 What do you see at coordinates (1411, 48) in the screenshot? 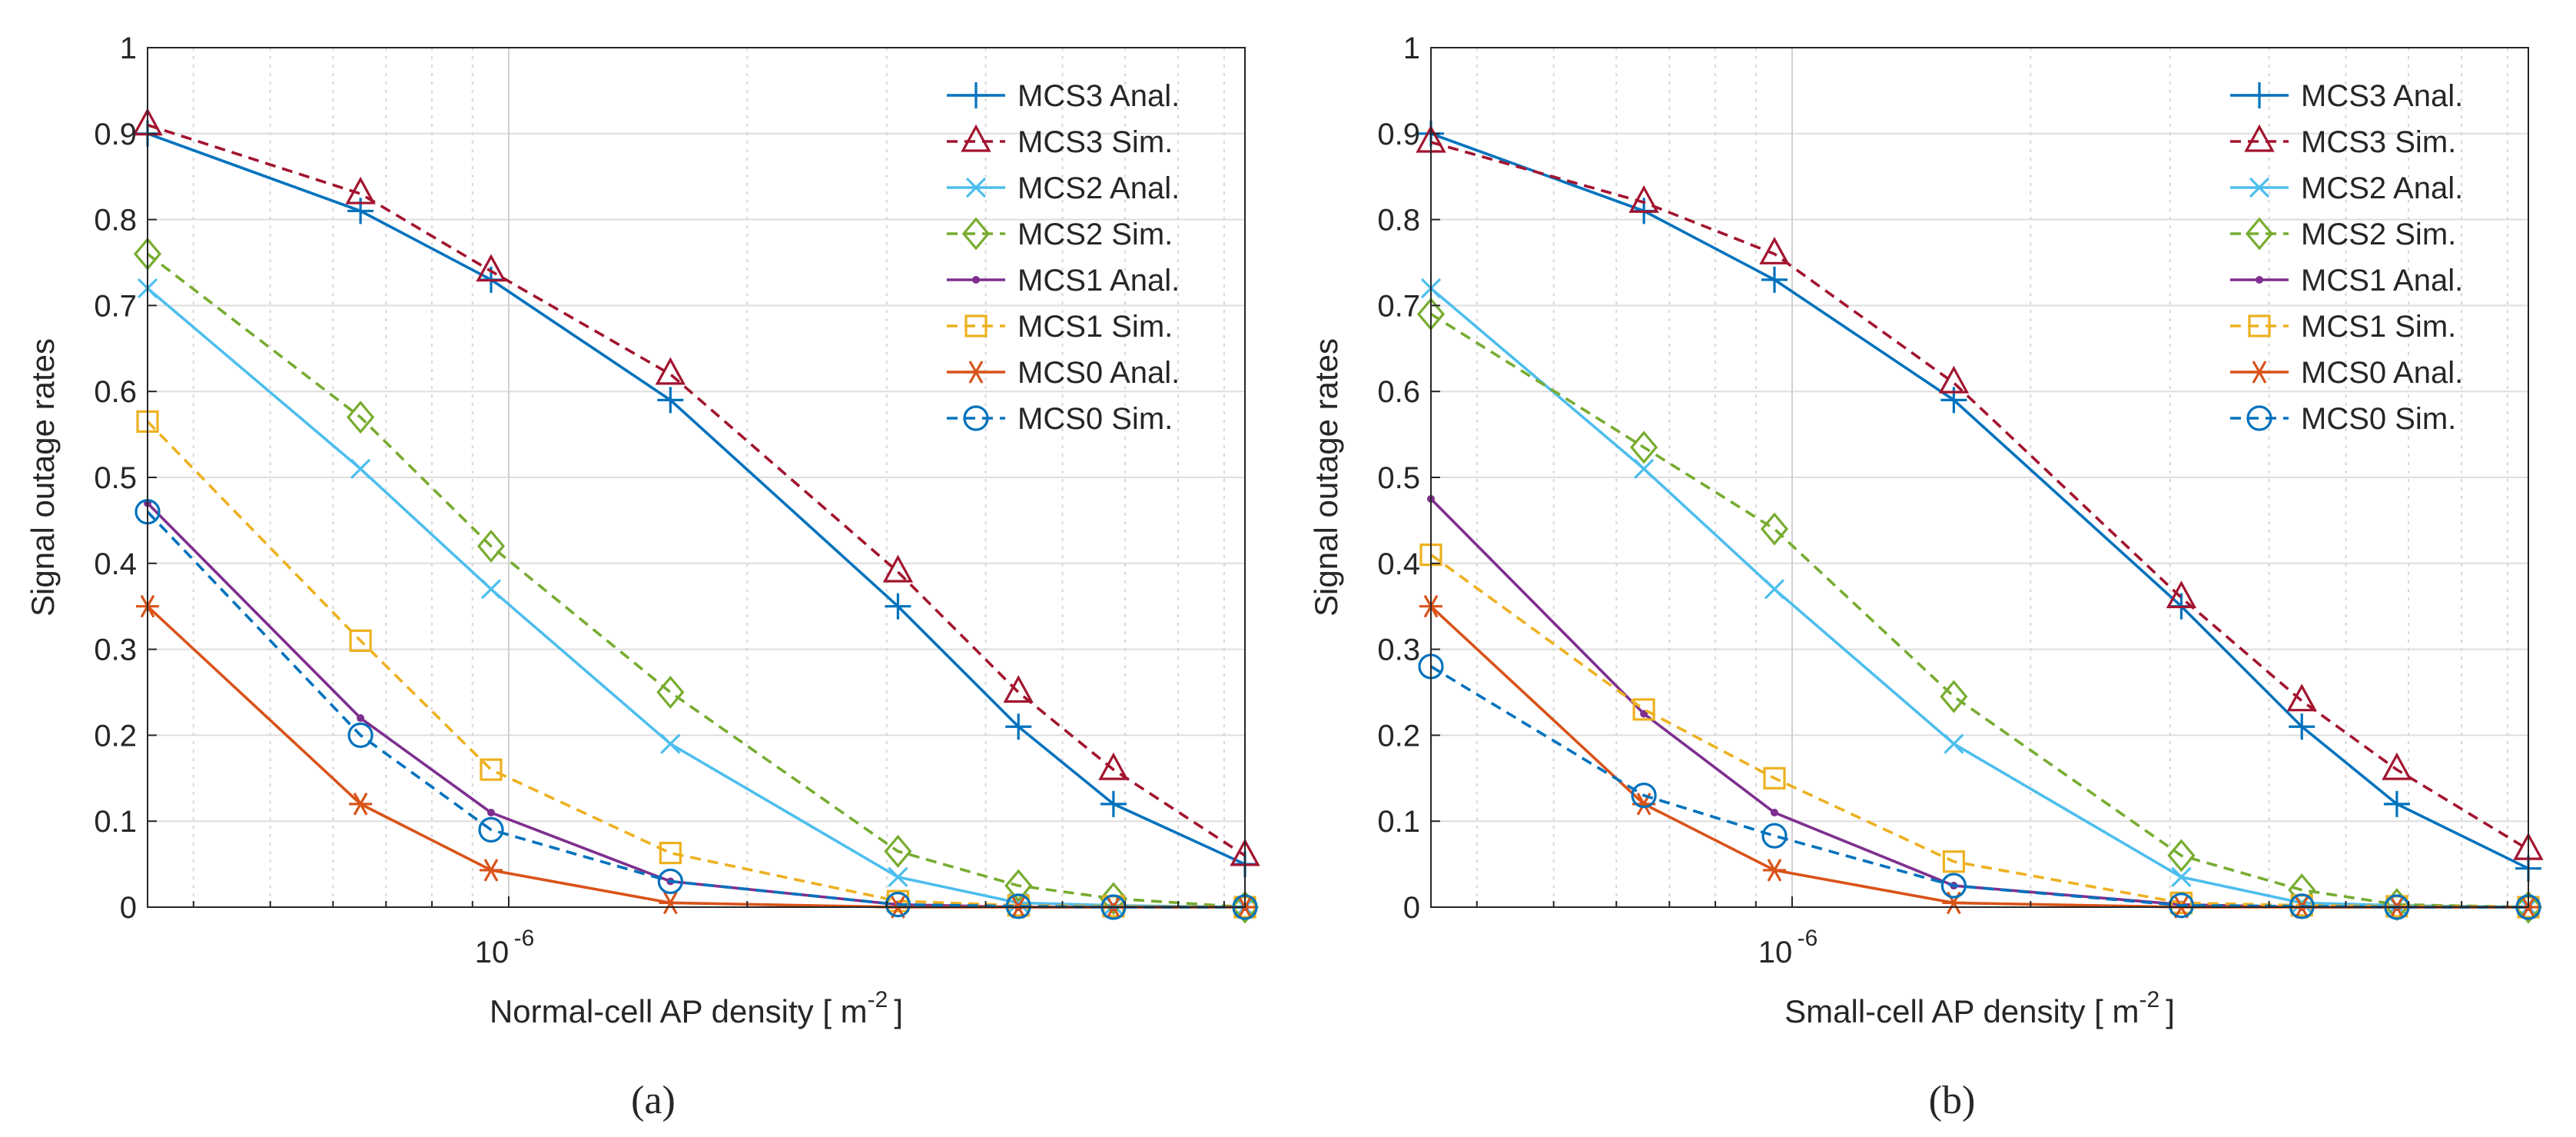
I see `y-tick-label: 1` at bounding box center [1411, 48].